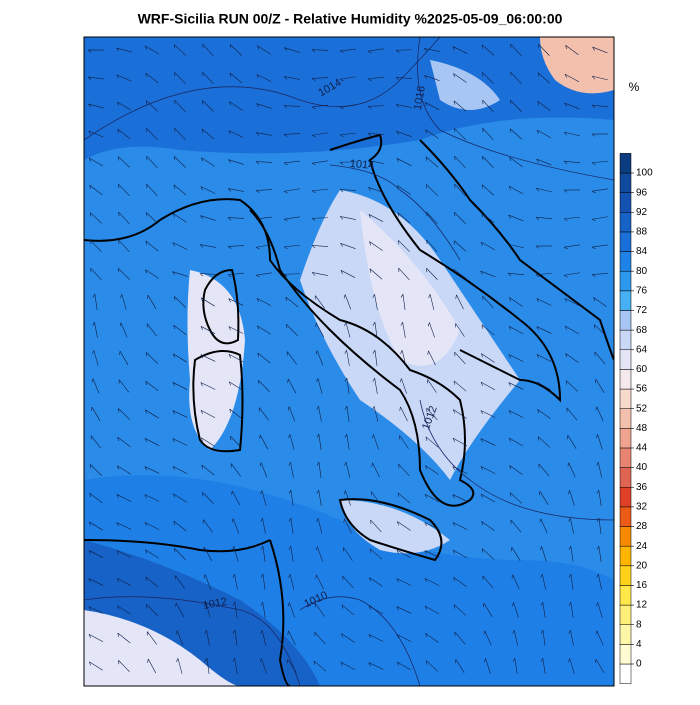 The image size is (700, 705). Describe the element at coordinates (361, 165) in the screenshot. I see `isobar-label: 1014` at that location.